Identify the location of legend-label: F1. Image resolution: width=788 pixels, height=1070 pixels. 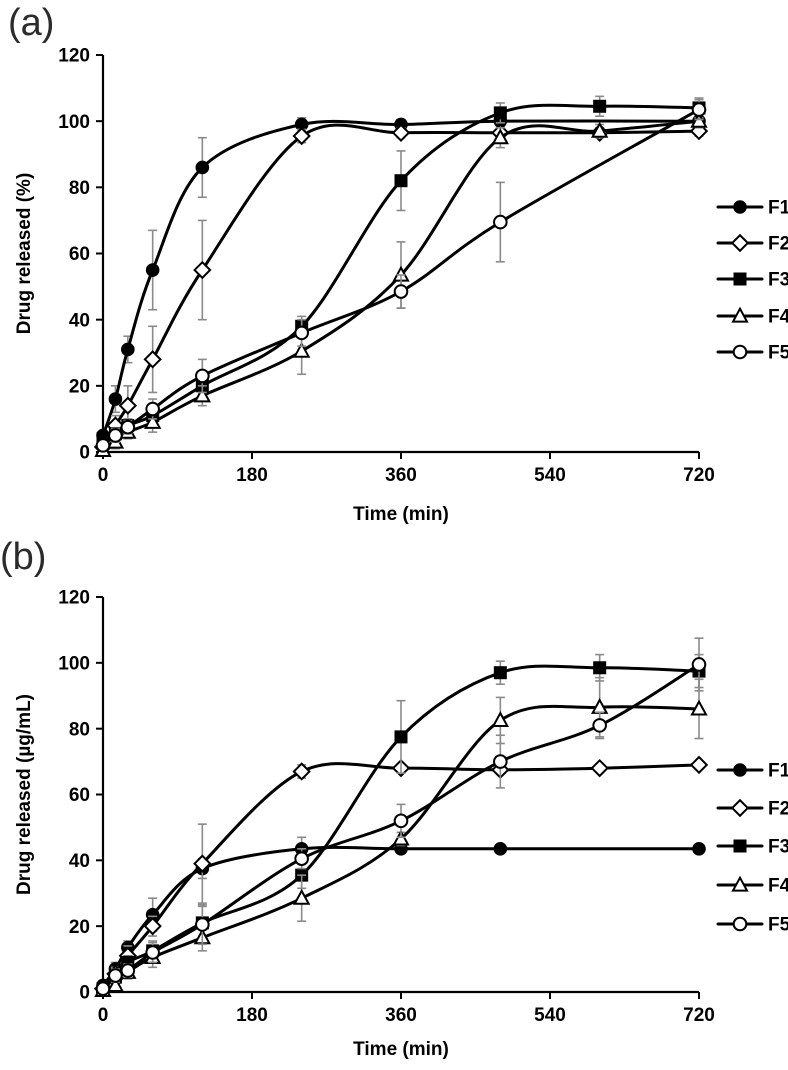
(778, 771).